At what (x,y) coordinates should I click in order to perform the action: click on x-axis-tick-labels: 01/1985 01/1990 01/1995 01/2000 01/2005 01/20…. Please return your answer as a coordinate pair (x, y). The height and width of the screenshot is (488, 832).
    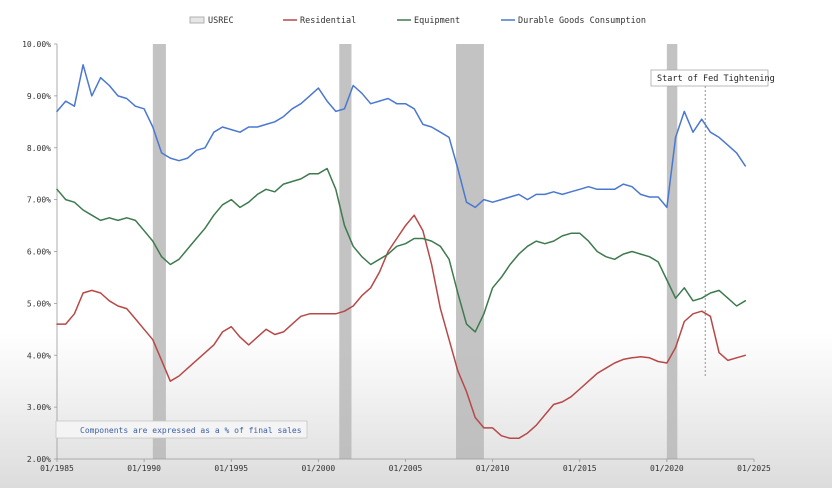
    Looking at the image, I should click on (405, 468).